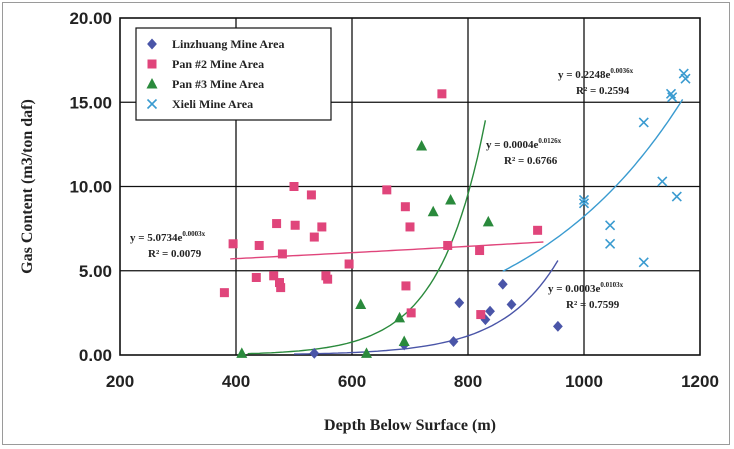 The image size is (734, 449). Describe the element at coordinates (95, 271) in the screenshot. I see `y-tick-label: 5.00` at that location.